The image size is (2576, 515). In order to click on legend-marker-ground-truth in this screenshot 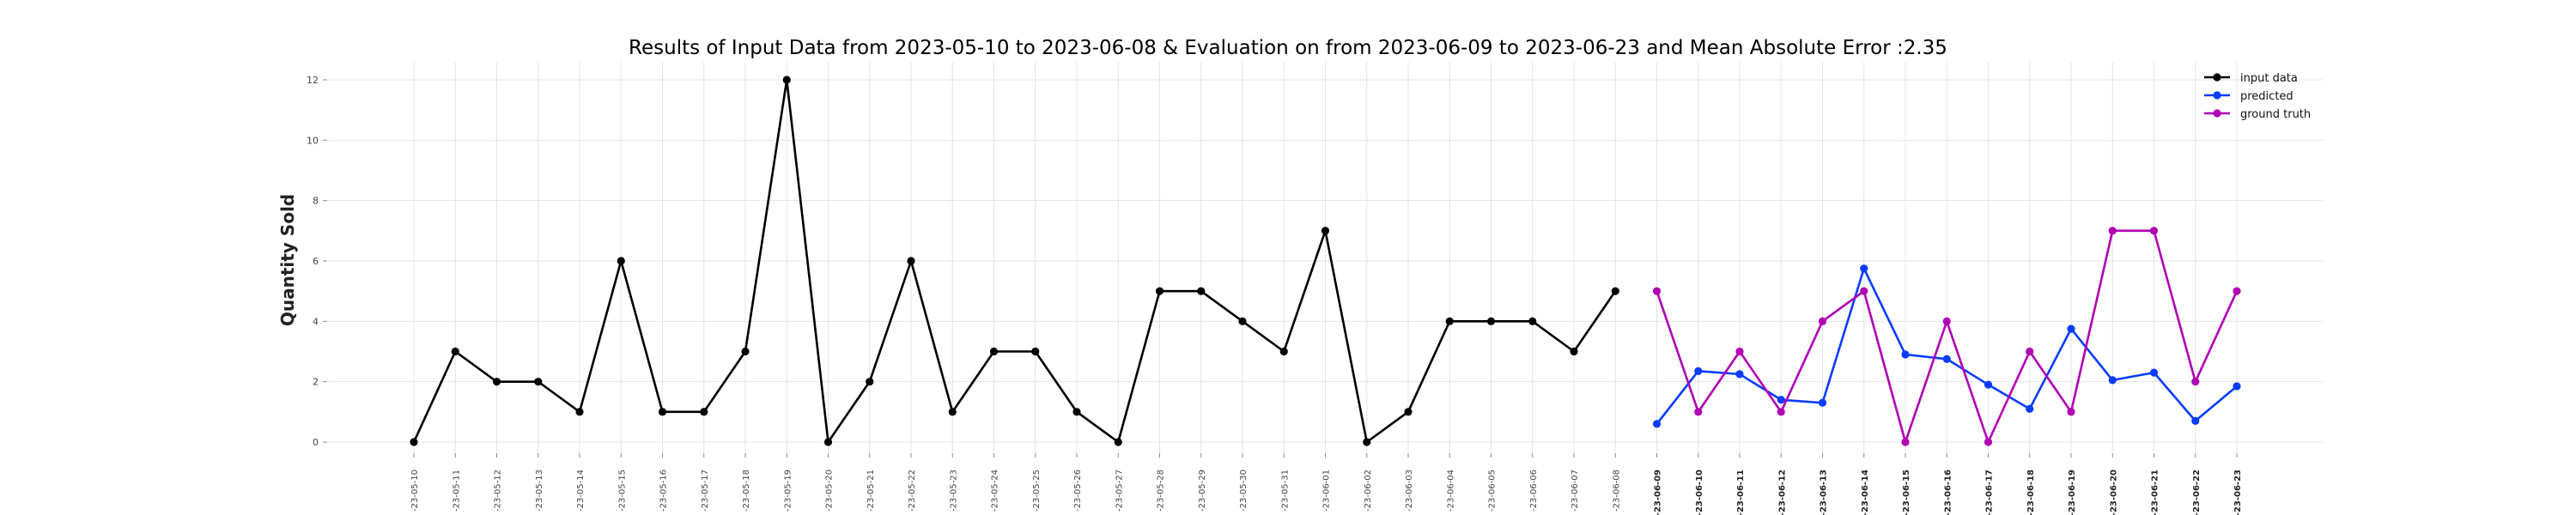, I will do `click(2217, 113)`.